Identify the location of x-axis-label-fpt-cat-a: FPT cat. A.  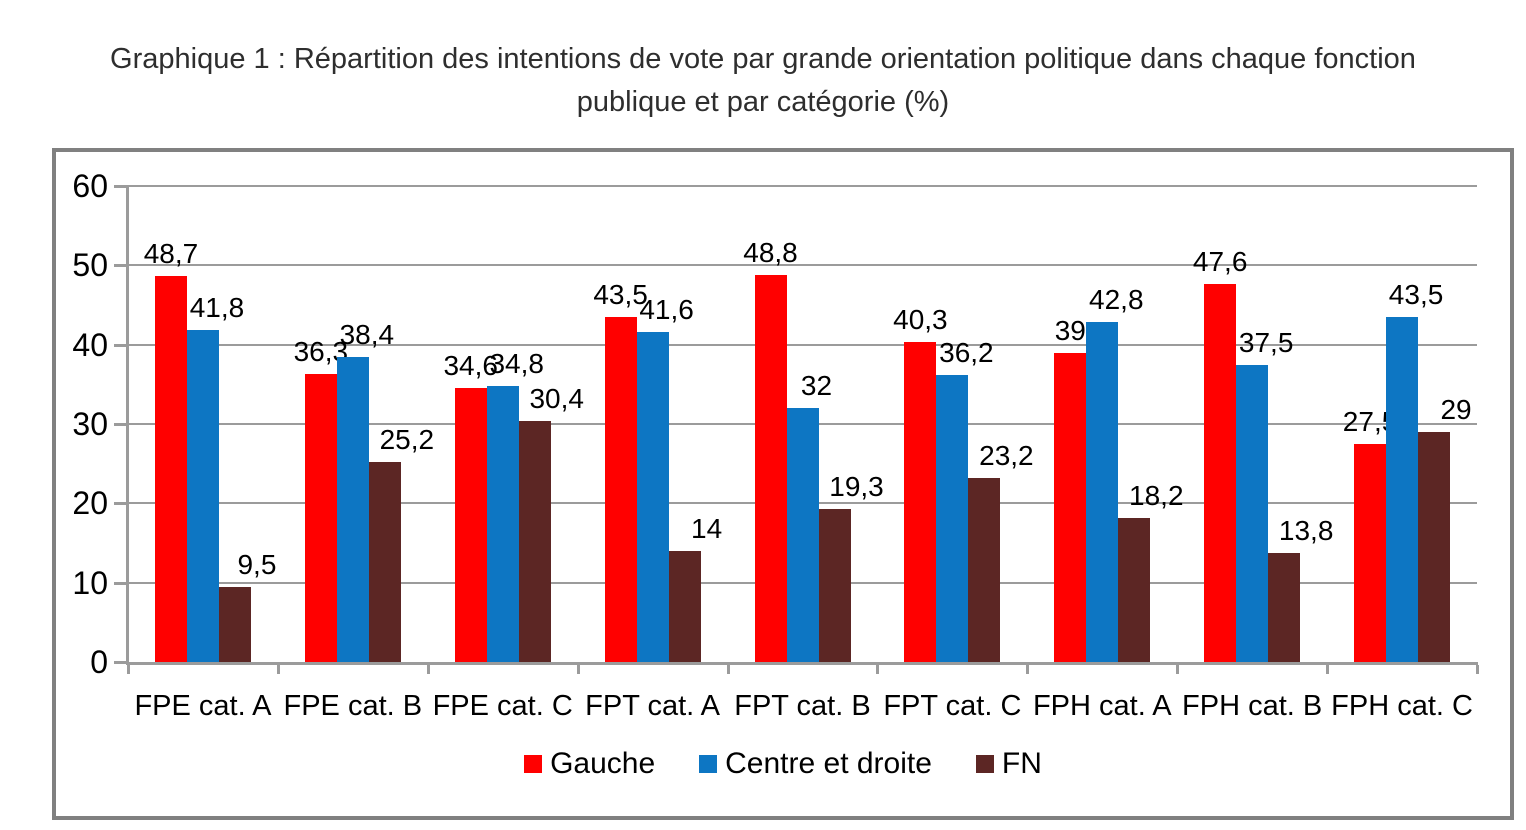
(653, 706).